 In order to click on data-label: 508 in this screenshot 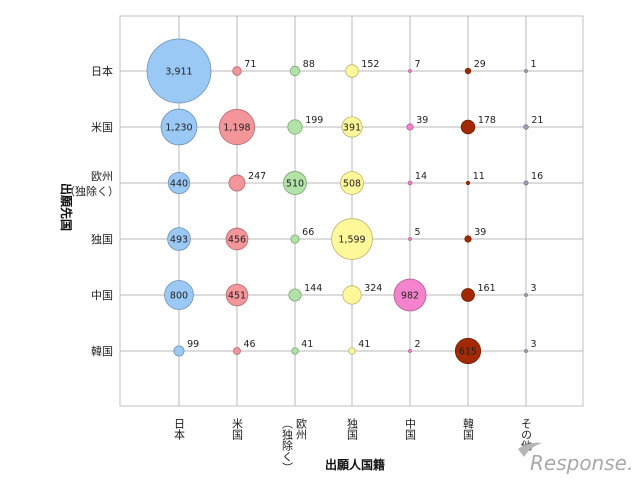, I will do `click(352, 184)`.